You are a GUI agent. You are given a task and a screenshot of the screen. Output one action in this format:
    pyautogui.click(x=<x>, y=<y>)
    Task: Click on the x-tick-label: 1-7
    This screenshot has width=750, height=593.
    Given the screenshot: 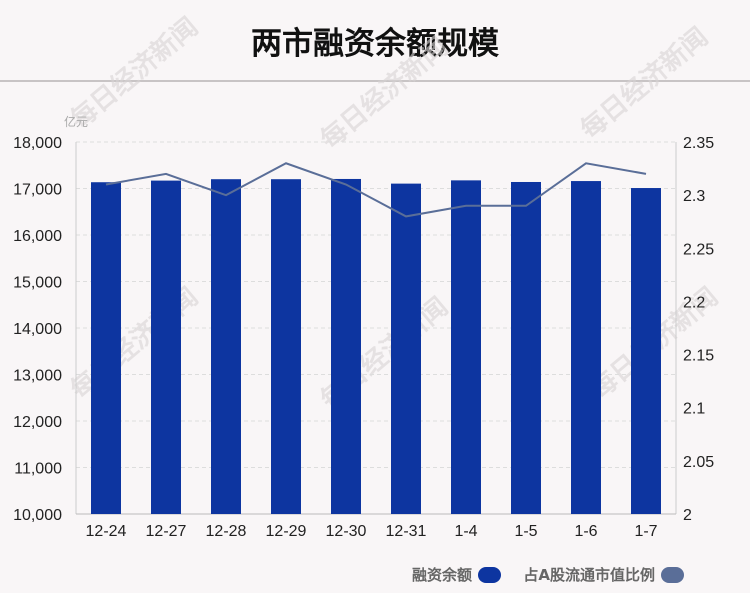 What is the action you would take?
    pyautogui.click(x=645, y=531)
    